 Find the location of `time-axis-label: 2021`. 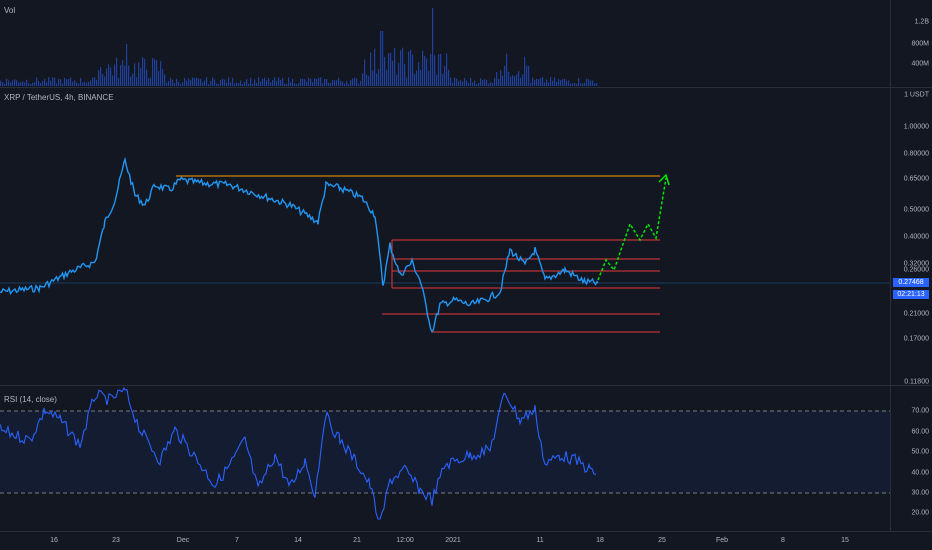

time-axis-label: 2021 is located at coordinates (453, 540).